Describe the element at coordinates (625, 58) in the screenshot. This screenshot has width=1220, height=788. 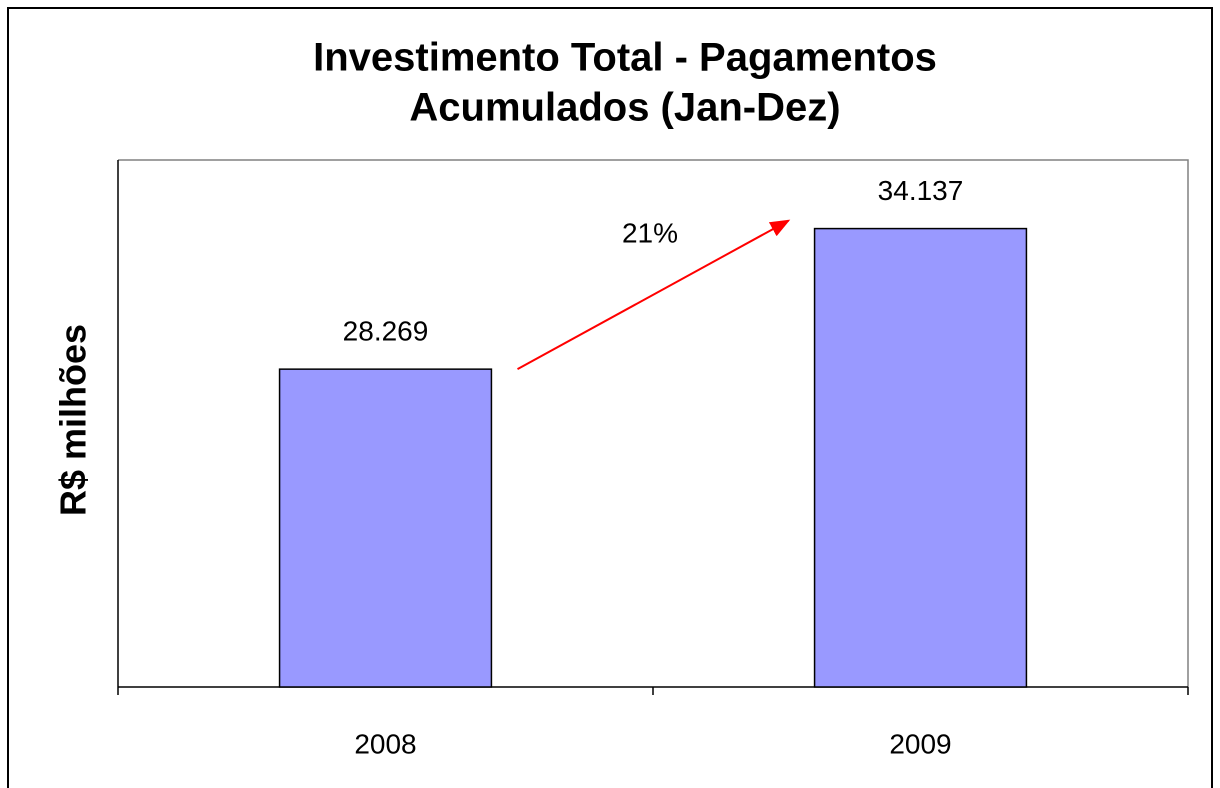
I see `chart-title: Investimento Total - Pagamentos` at that location.